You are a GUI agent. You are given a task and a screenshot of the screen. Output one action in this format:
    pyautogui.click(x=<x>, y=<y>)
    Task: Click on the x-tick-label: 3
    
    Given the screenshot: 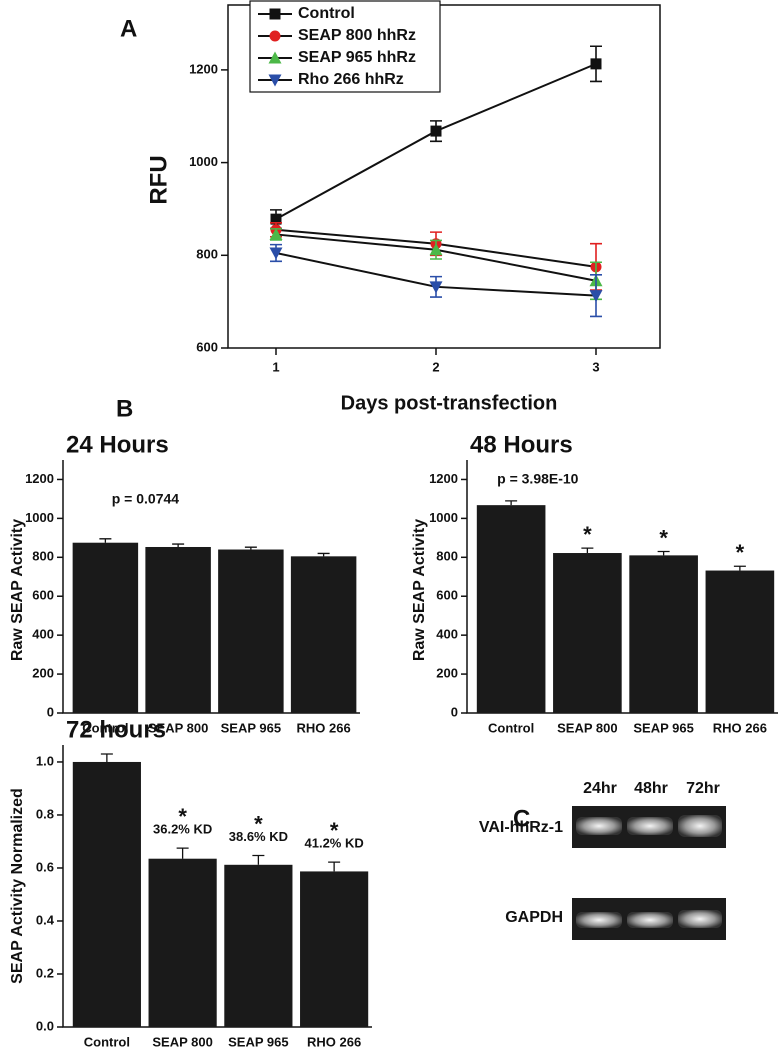 What is the action you would take?
    pyautogui.click(x=595, y=366)
    